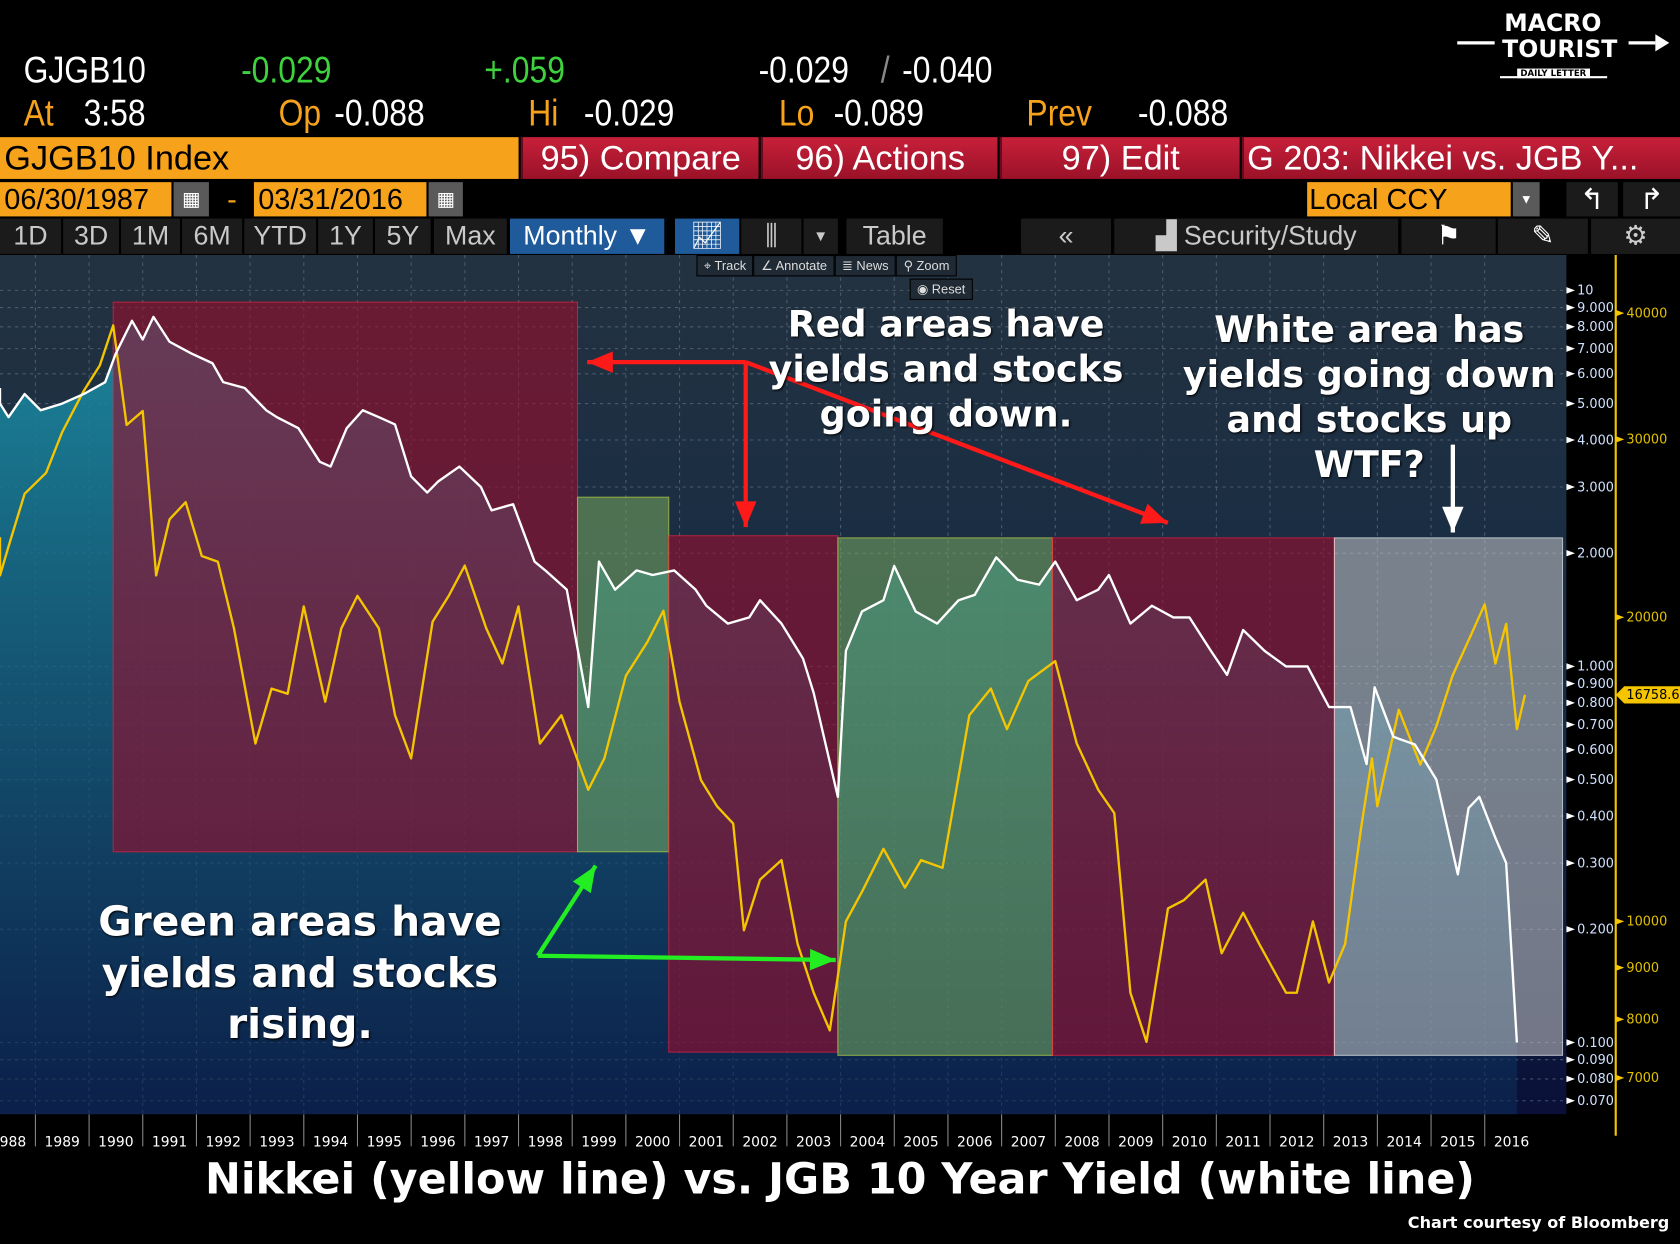 Image resolution: width=1680 pixels, height=1244 pixels. Describe the element at coordinates (1449, 236) in the screenshot. I see `flag-icon: ⚑` at that location.